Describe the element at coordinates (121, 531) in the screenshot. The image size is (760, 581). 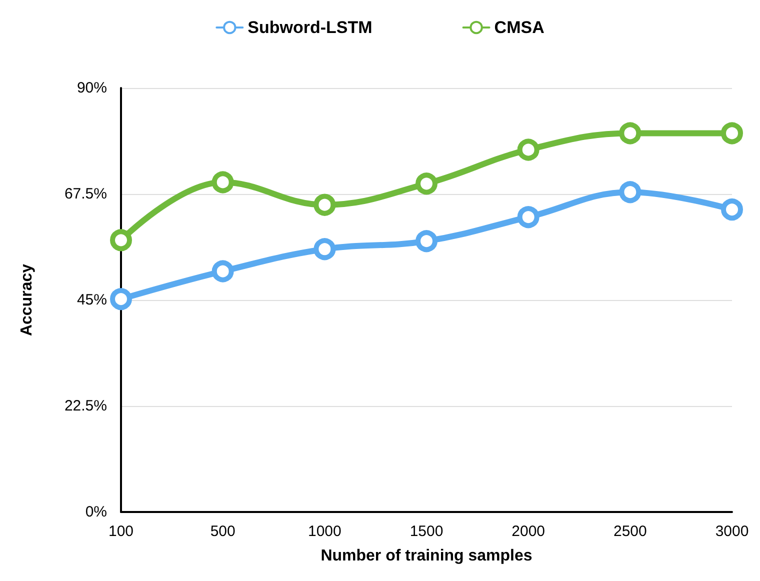
I see `x-tick-label: 100` at that location.